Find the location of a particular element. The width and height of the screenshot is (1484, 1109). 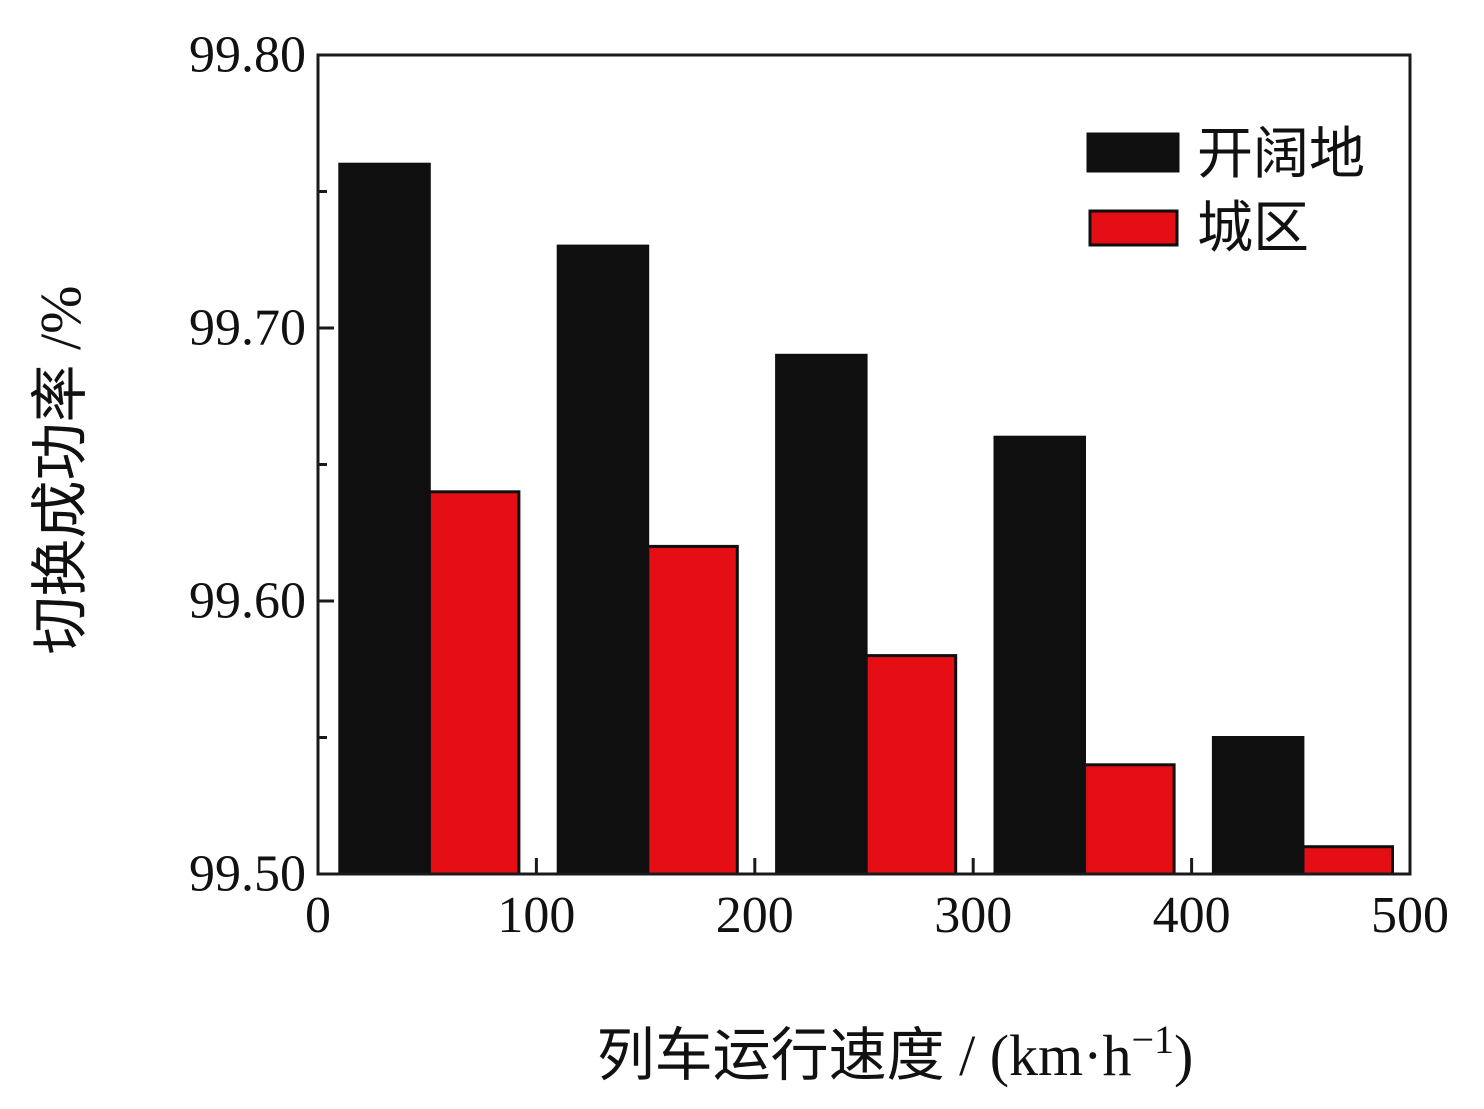

y-tick-label: 99.50 is located at coordinates (247, 874).